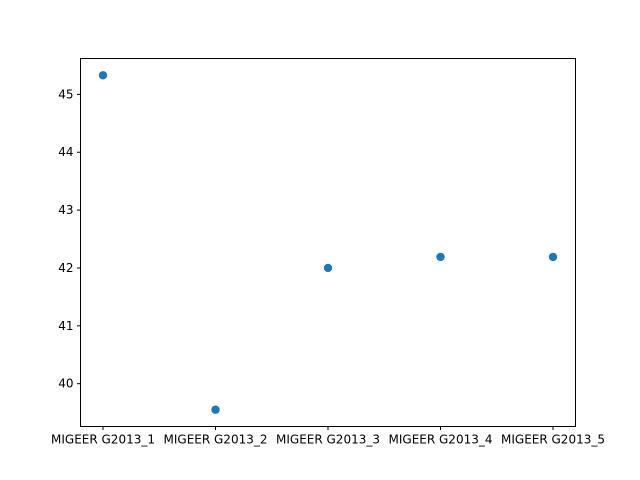 This screenshot has width=640, height=480. What do you see at coordinates (441, 440) in the screenshot?
I see `x-tick-label: MIGEER G2013_4` at bounding box center [441, 440].